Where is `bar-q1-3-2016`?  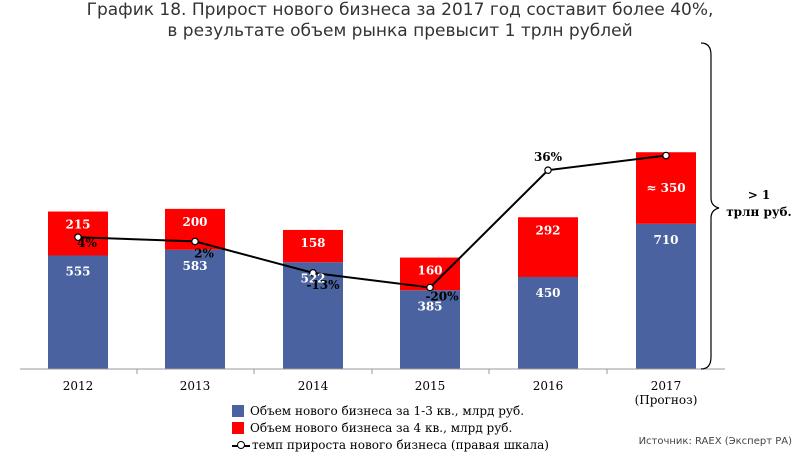 bar-q1-3-2016 is located at coordinates (548, 322).